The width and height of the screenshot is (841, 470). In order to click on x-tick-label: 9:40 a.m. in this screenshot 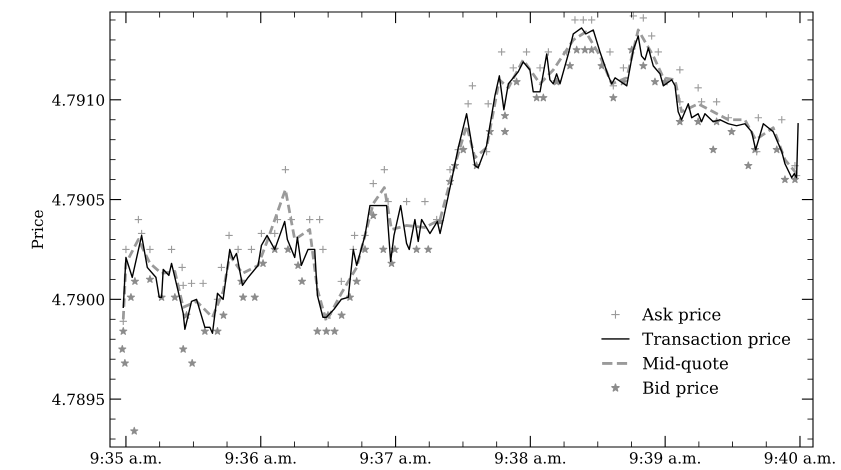, I will do `click(799, 458)`.